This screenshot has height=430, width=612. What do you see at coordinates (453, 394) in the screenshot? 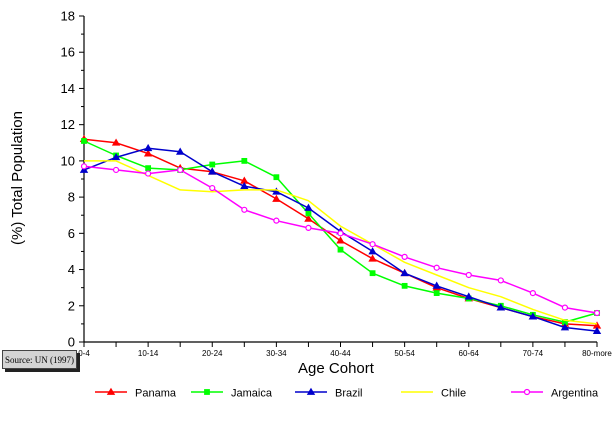
I see `legend-label: Chile` at bounding box center [453, 394].